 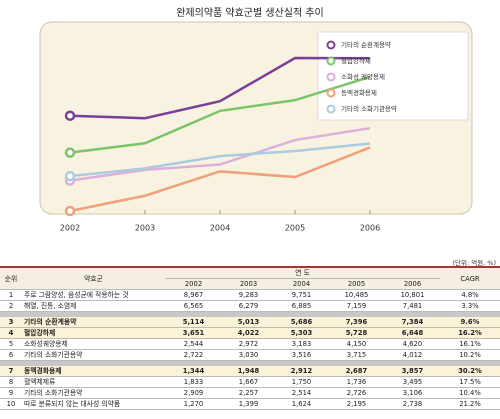 I want to click on x-tick-label: 2006, so click(x=370, y=228).